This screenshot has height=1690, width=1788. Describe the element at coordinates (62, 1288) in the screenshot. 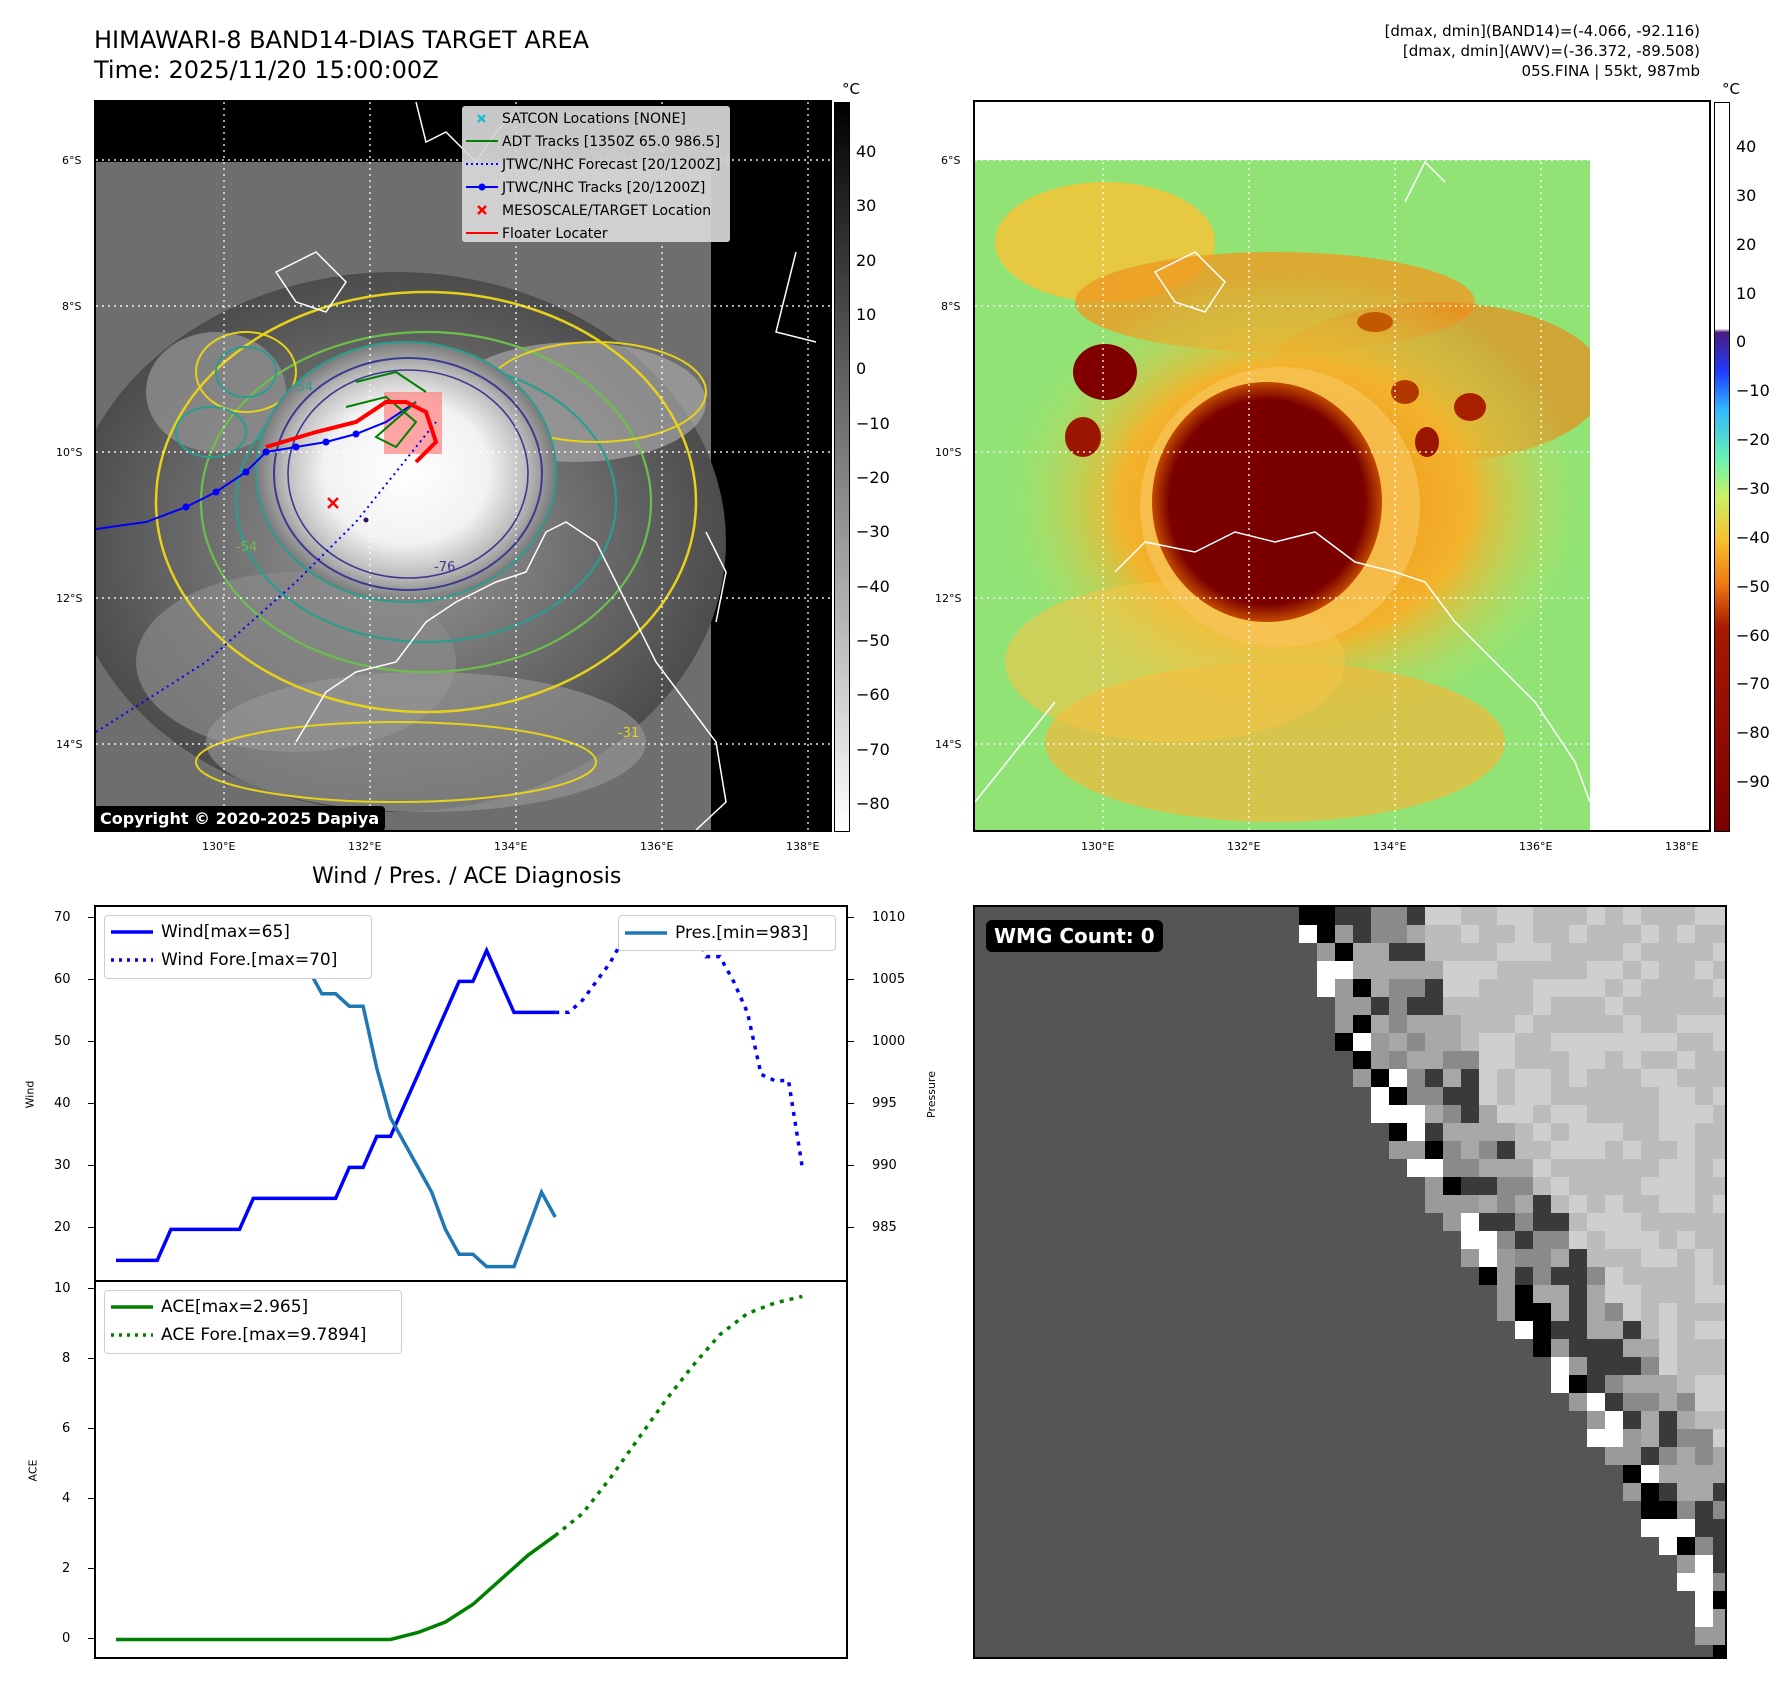

I see `ace-tick: 10` at that location.